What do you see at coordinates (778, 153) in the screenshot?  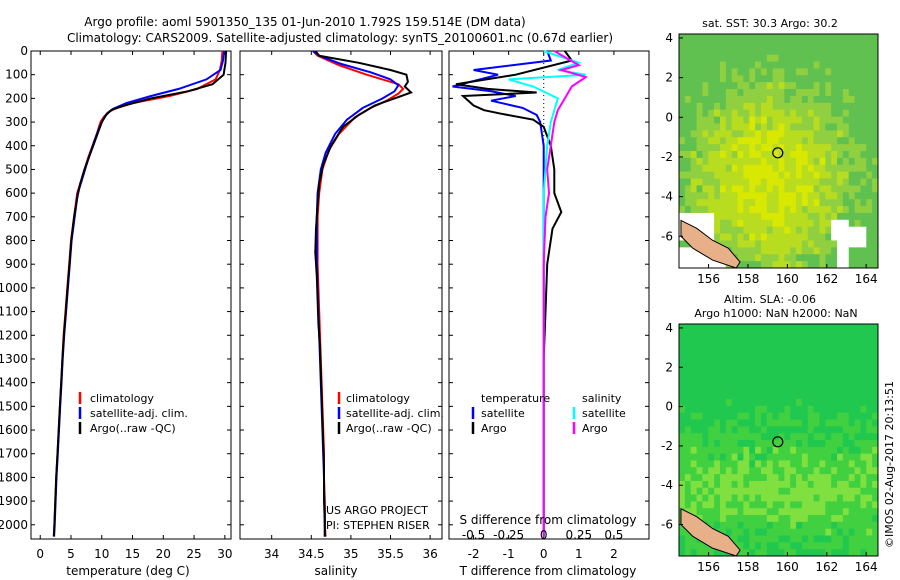 I see `argo-location-marker` at bounding box center [778, 153].